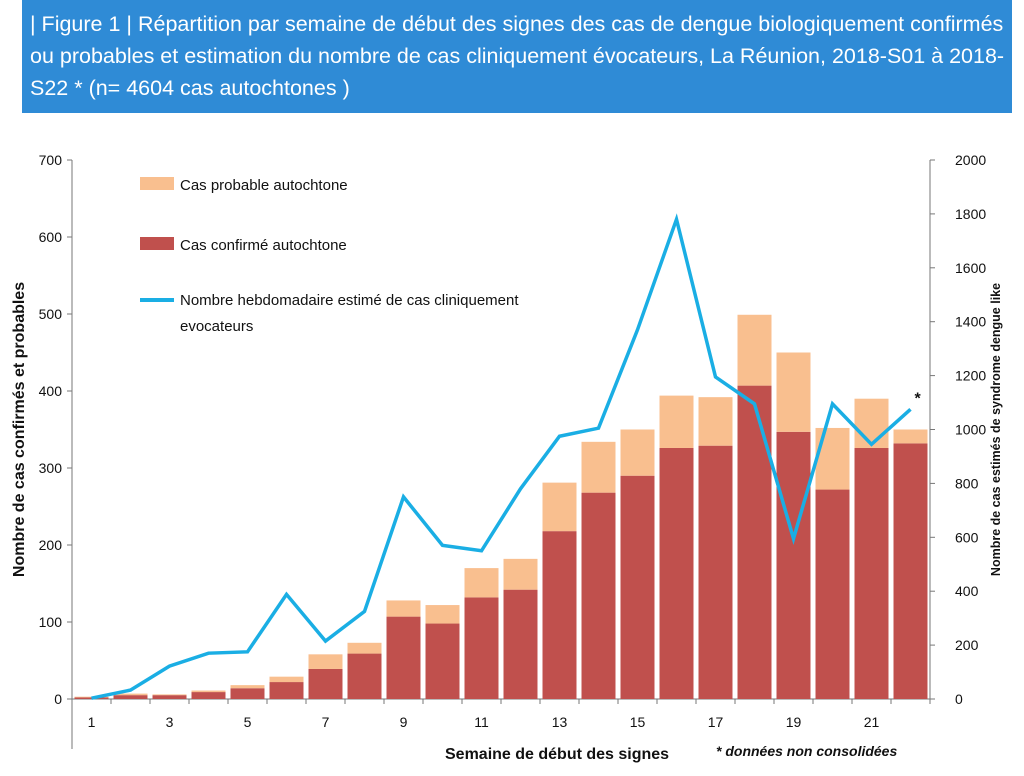  What do you see at coordinates (157, 243) in the screenshot?
I see `legend-swatch-confirmed` at bounding box center [157, 243].